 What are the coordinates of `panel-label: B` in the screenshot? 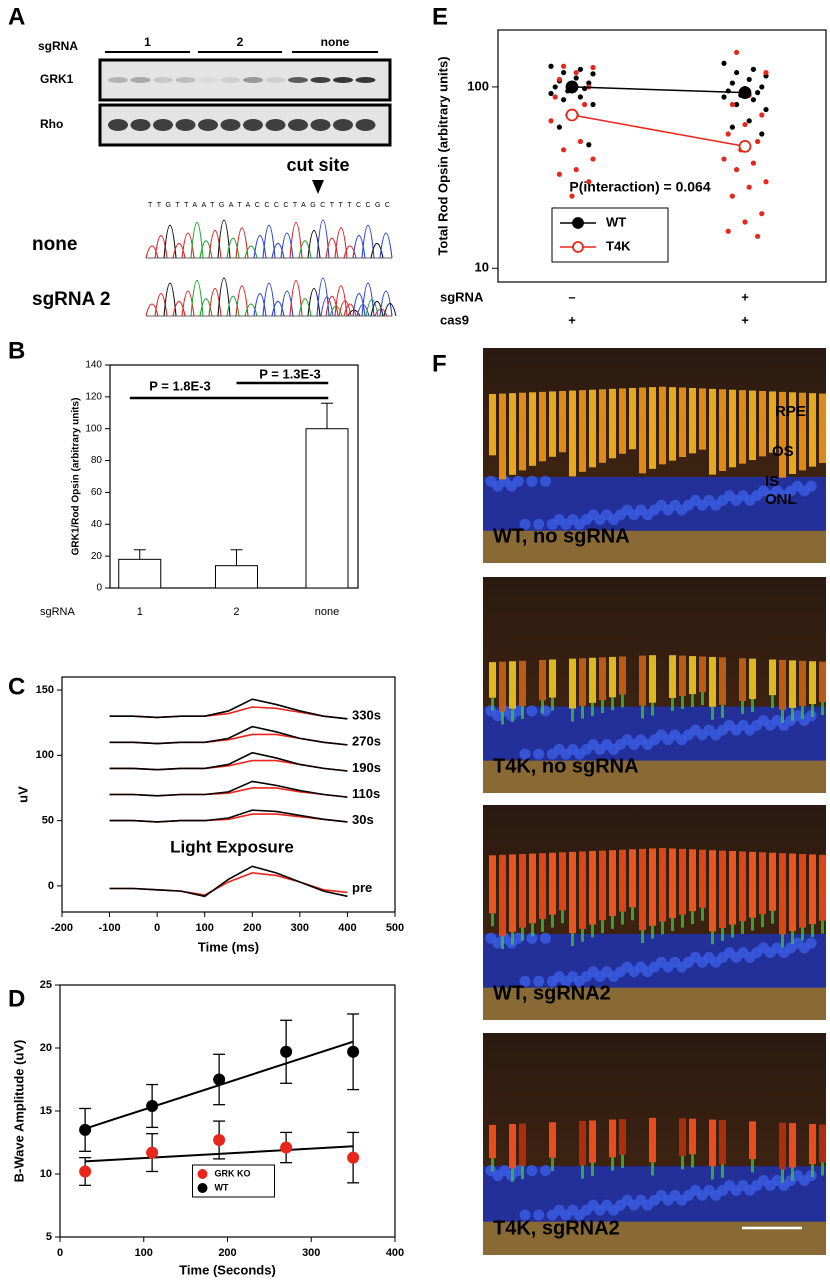 It's located at (16, 350).